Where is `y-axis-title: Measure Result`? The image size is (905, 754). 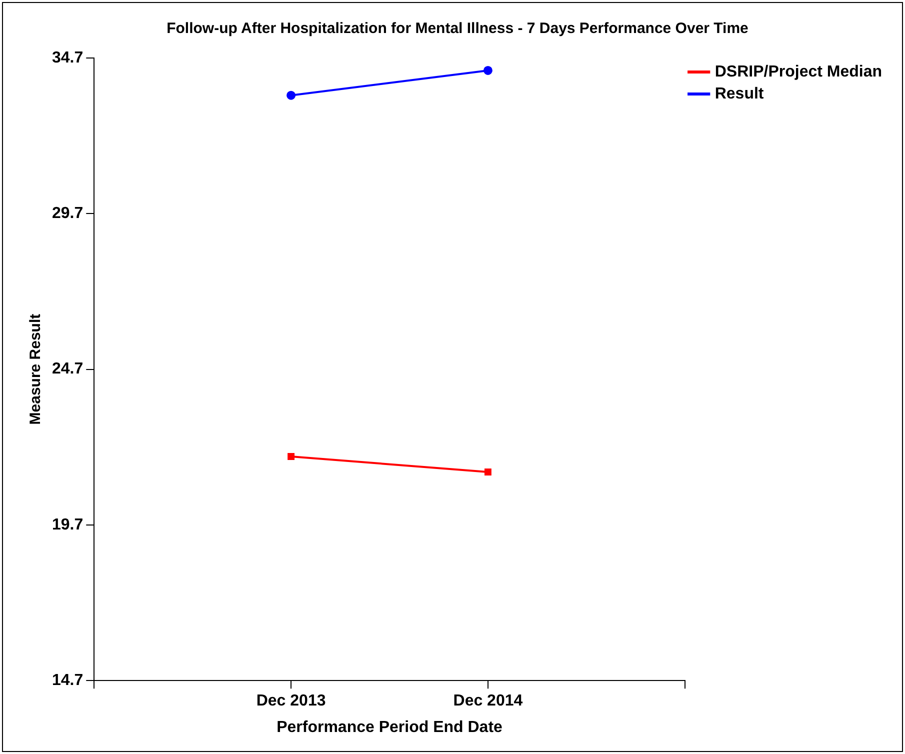
y-axis-title: Measure Result is located at coordinates (35, 369).